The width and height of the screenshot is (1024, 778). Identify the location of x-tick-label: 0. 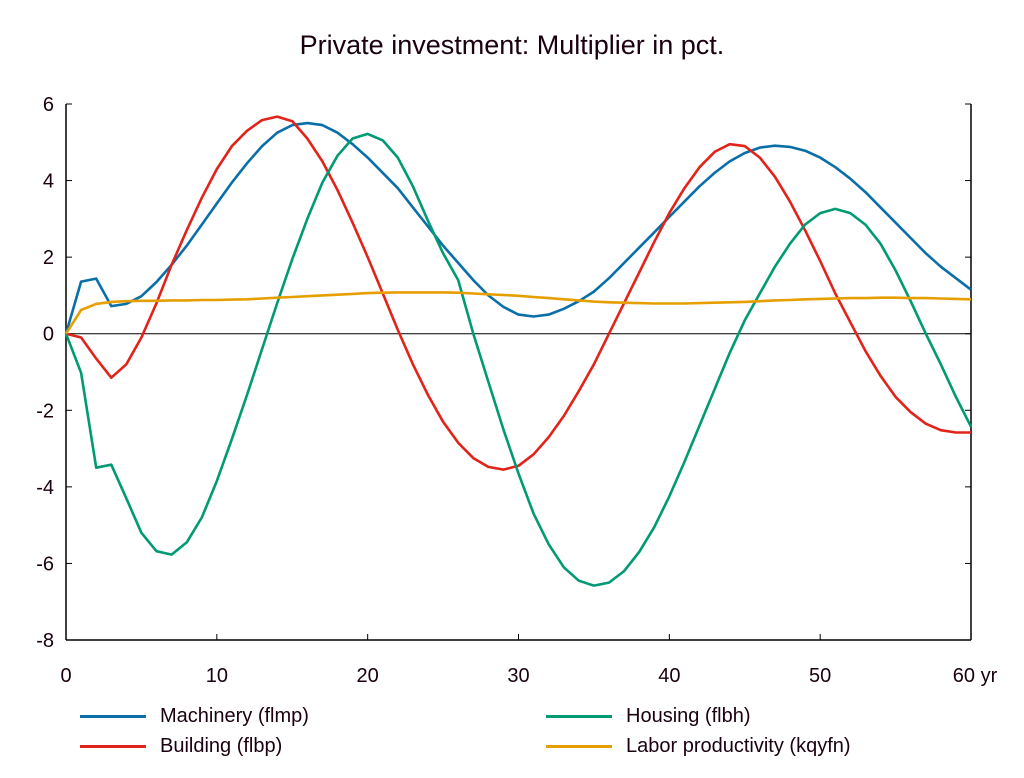
(65, 676).